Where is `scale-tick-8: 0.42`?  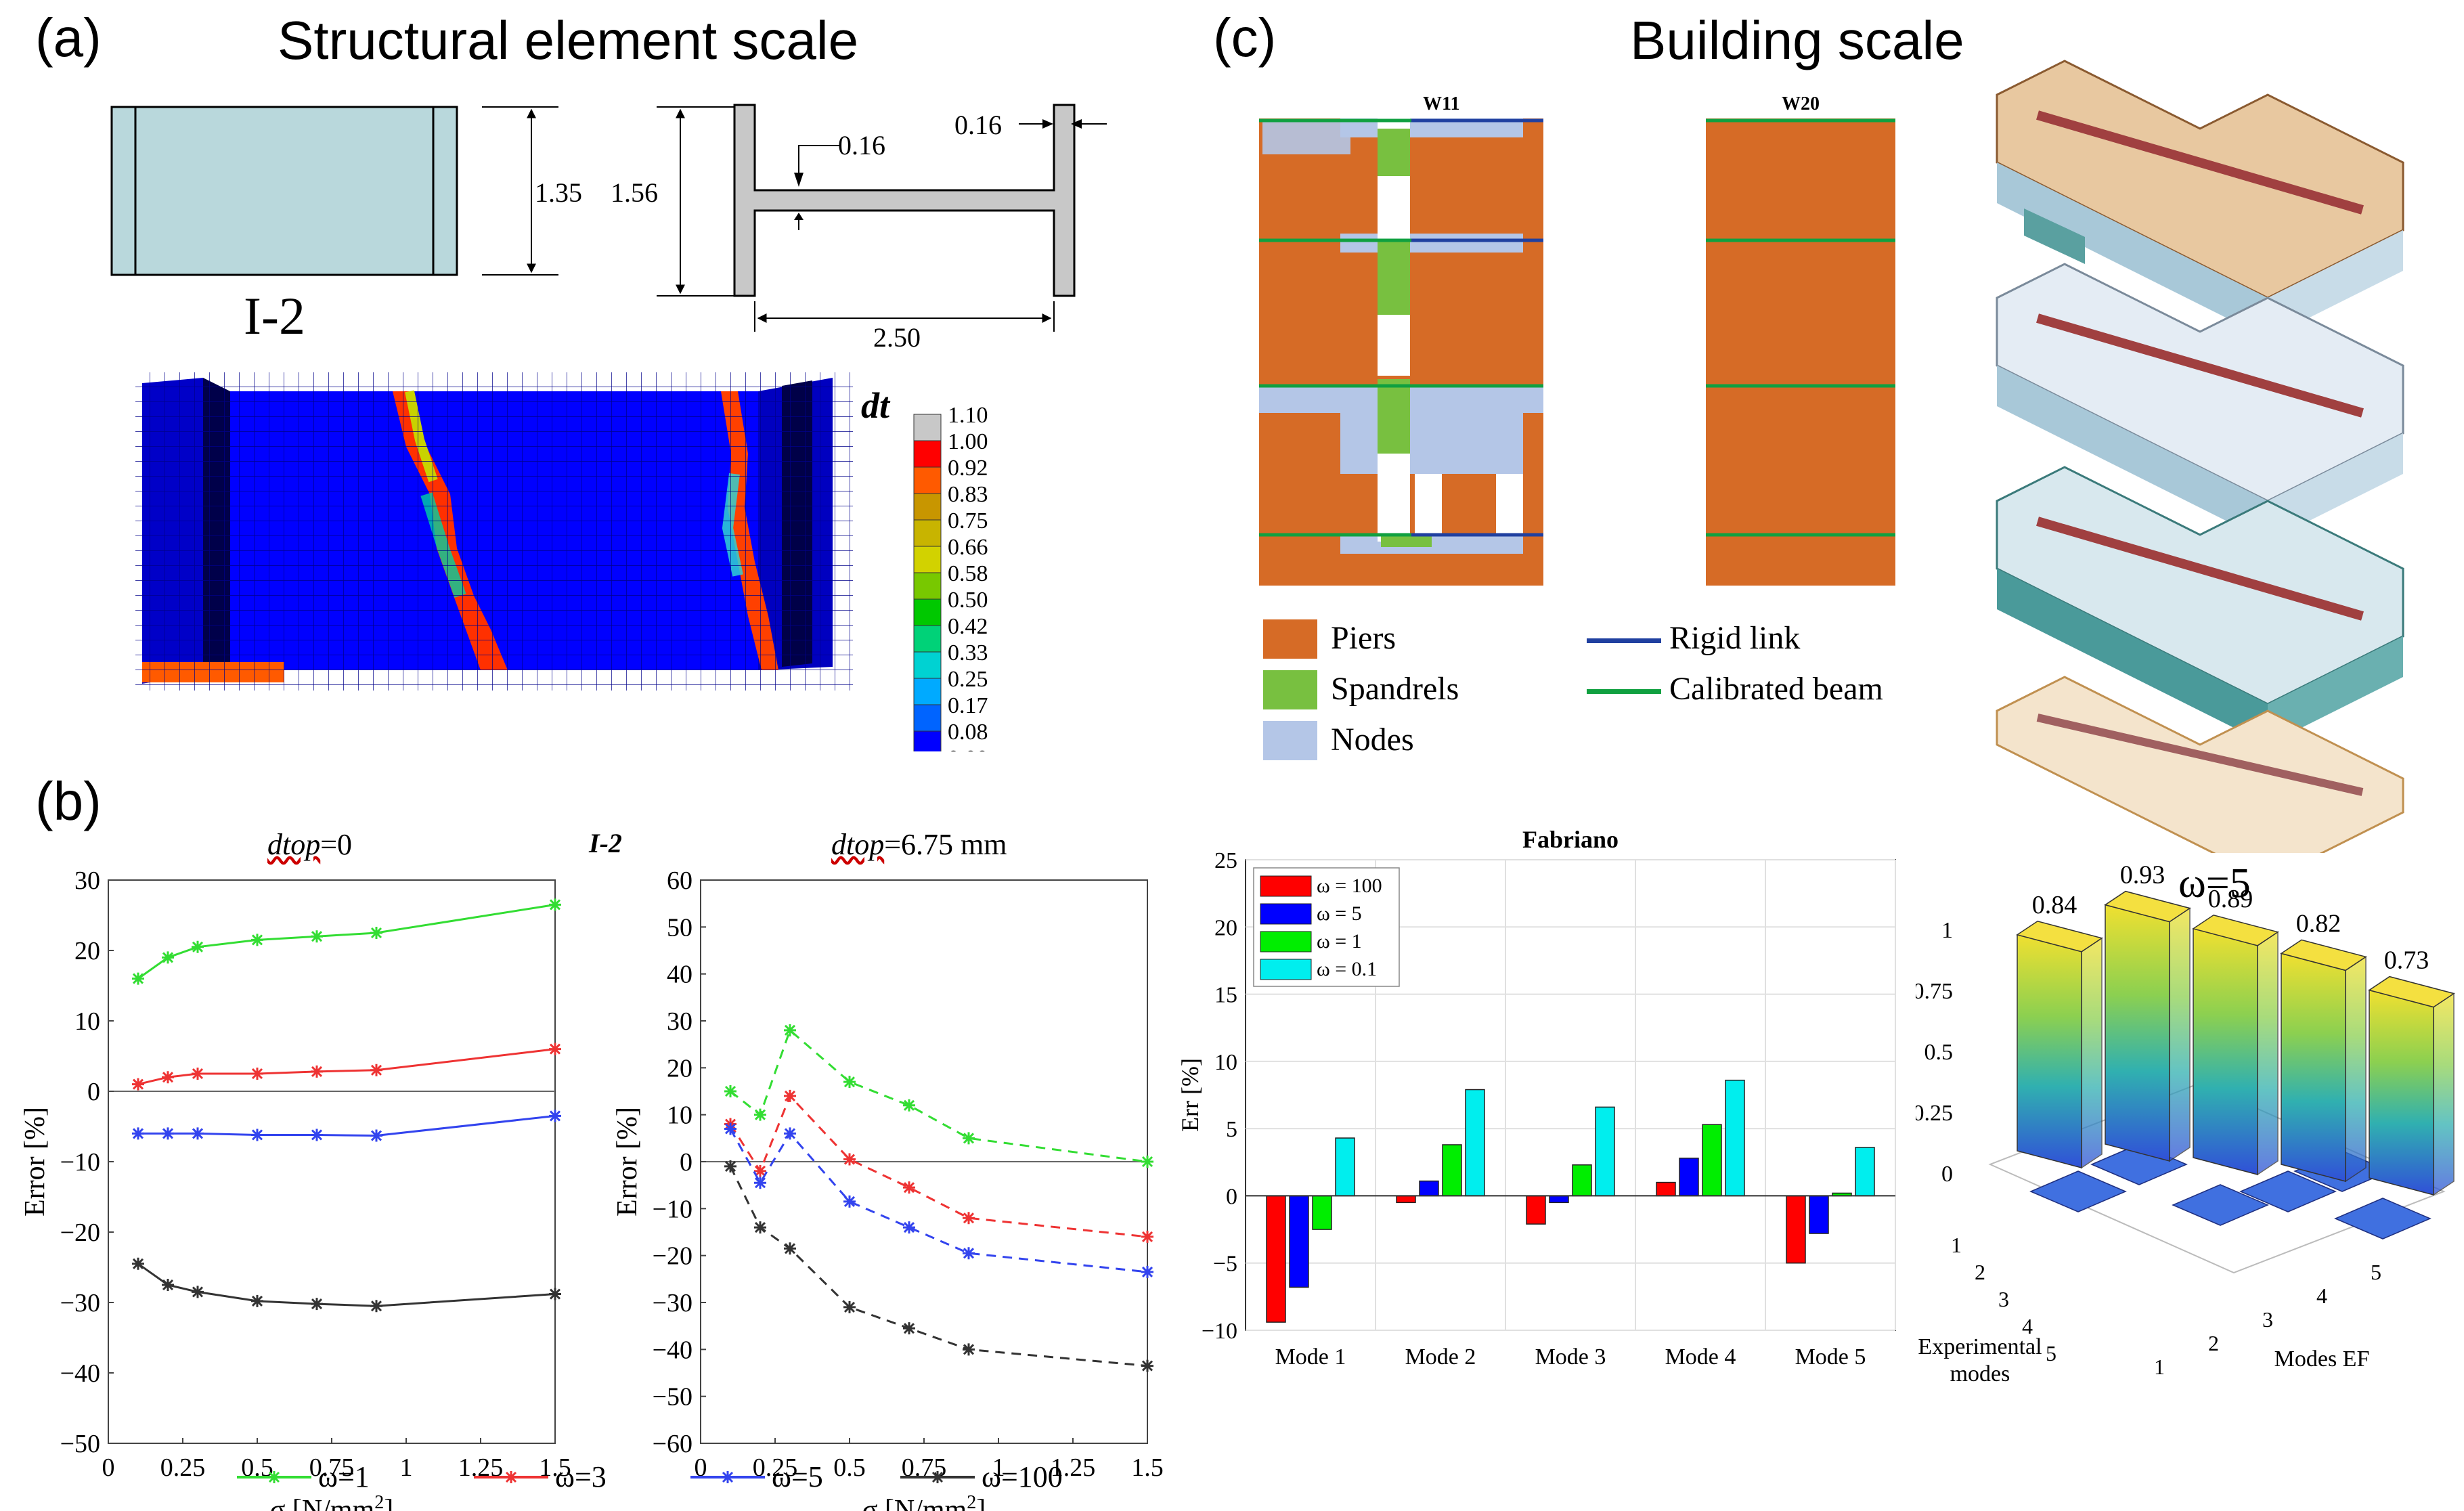 scale-tick-8: 0.42 is located at coordinates (968, 626).